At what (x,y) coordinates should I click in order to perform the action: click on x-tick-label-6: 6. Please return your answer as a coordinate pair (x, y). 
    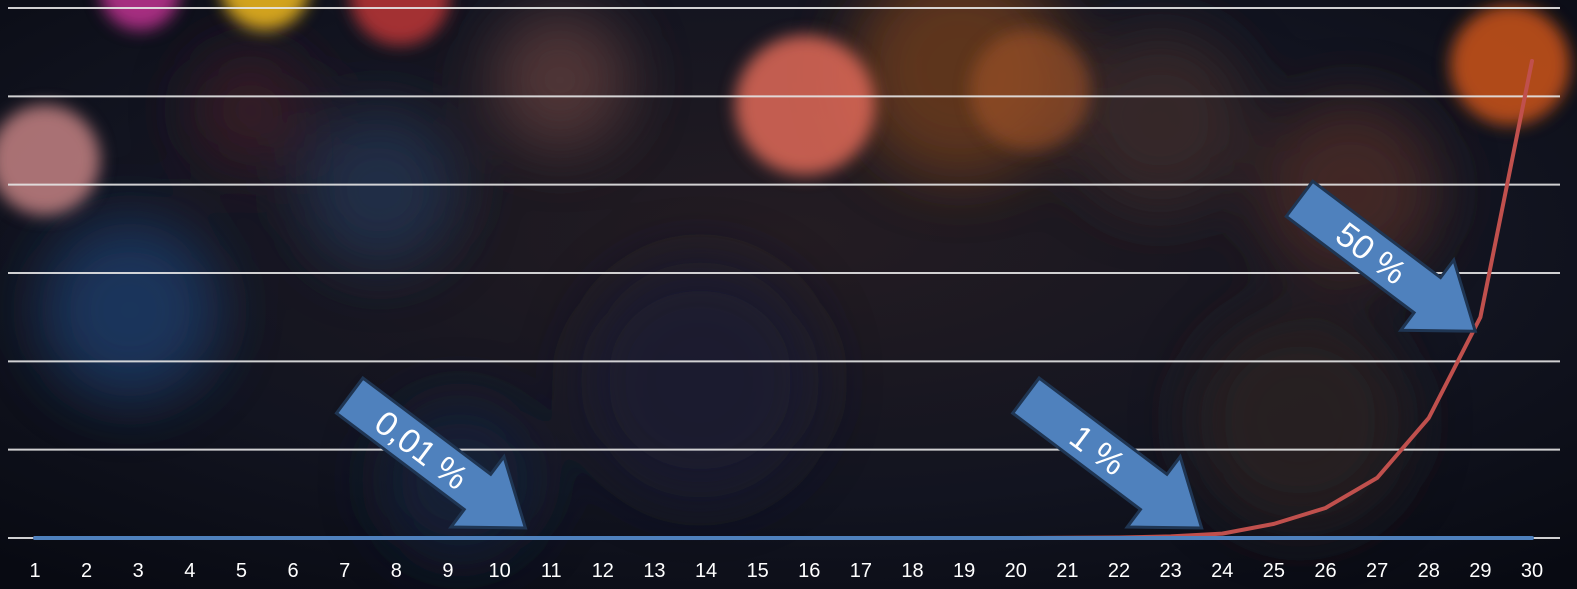
    Looking at the image, I should click on (293, 571).